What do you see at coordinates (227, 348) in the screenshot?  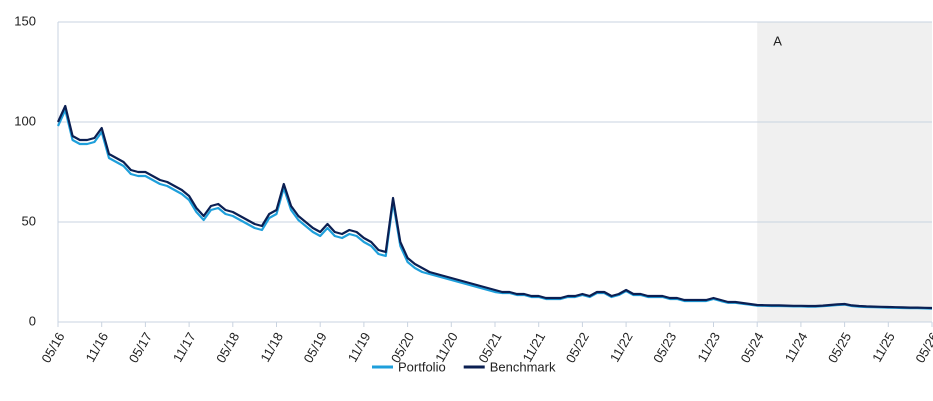 I see `x-tick-label: 05/18` at bounding box center [227, 348].